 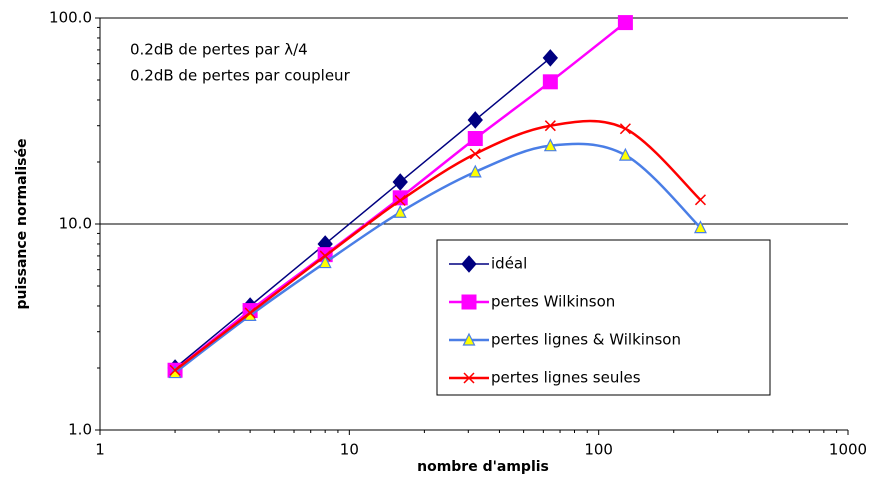 What do you see at coordinates (603, 317) in the screenshot?
I see `legend-box` at bounding box center [603, 317].